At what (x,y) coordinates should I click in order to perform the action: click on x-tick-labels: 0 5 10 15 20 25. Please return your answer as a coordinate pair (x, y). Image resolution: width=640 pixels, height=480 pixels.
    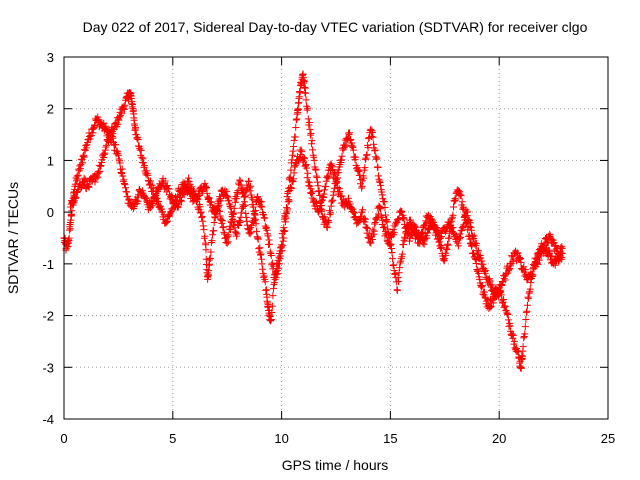
    Looking at the image, I should click on (337, 438).